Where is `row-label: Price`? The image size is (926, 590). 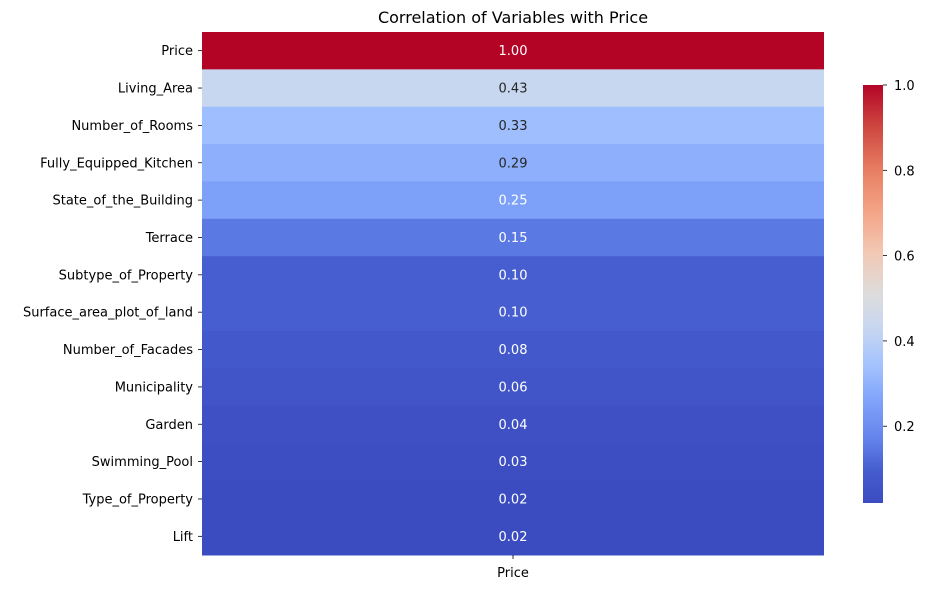
row-label: Price is located at coordinates (177, 51).